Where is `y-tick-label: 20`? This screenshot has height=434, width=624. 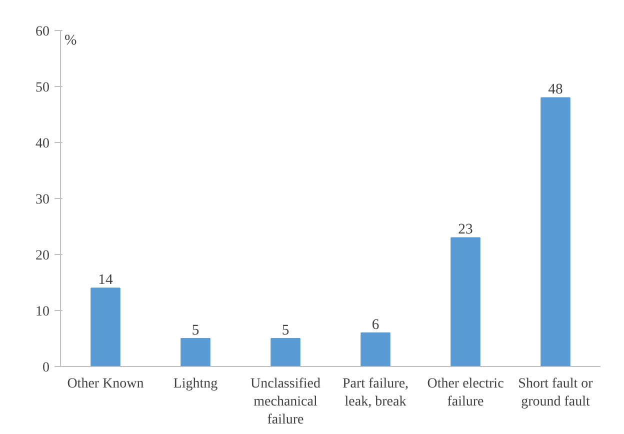 y-tick-label: 20 is located at coordinates (43, 256).